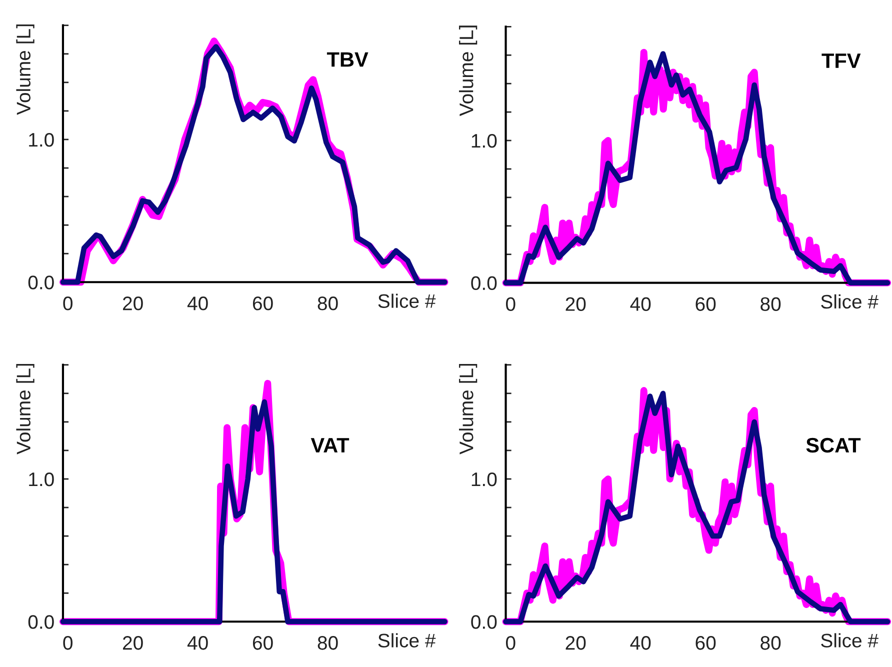  Describe the element at coordinates (347, 59) in the screenshot. I see `text: TBV` at that location.